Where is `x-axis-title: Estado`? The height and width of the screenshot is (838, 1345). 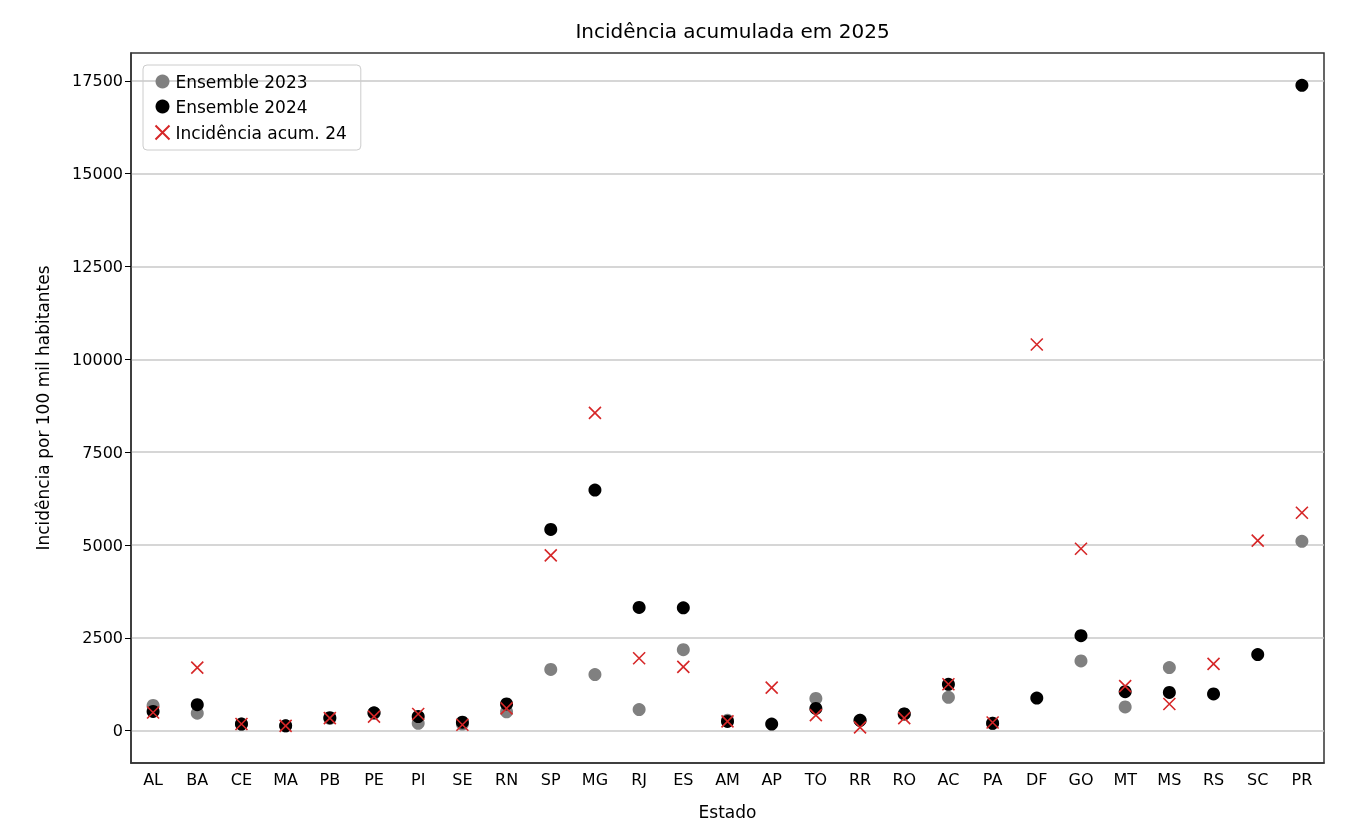 x-axis-title: Estado is located at coordinates (727, 811).